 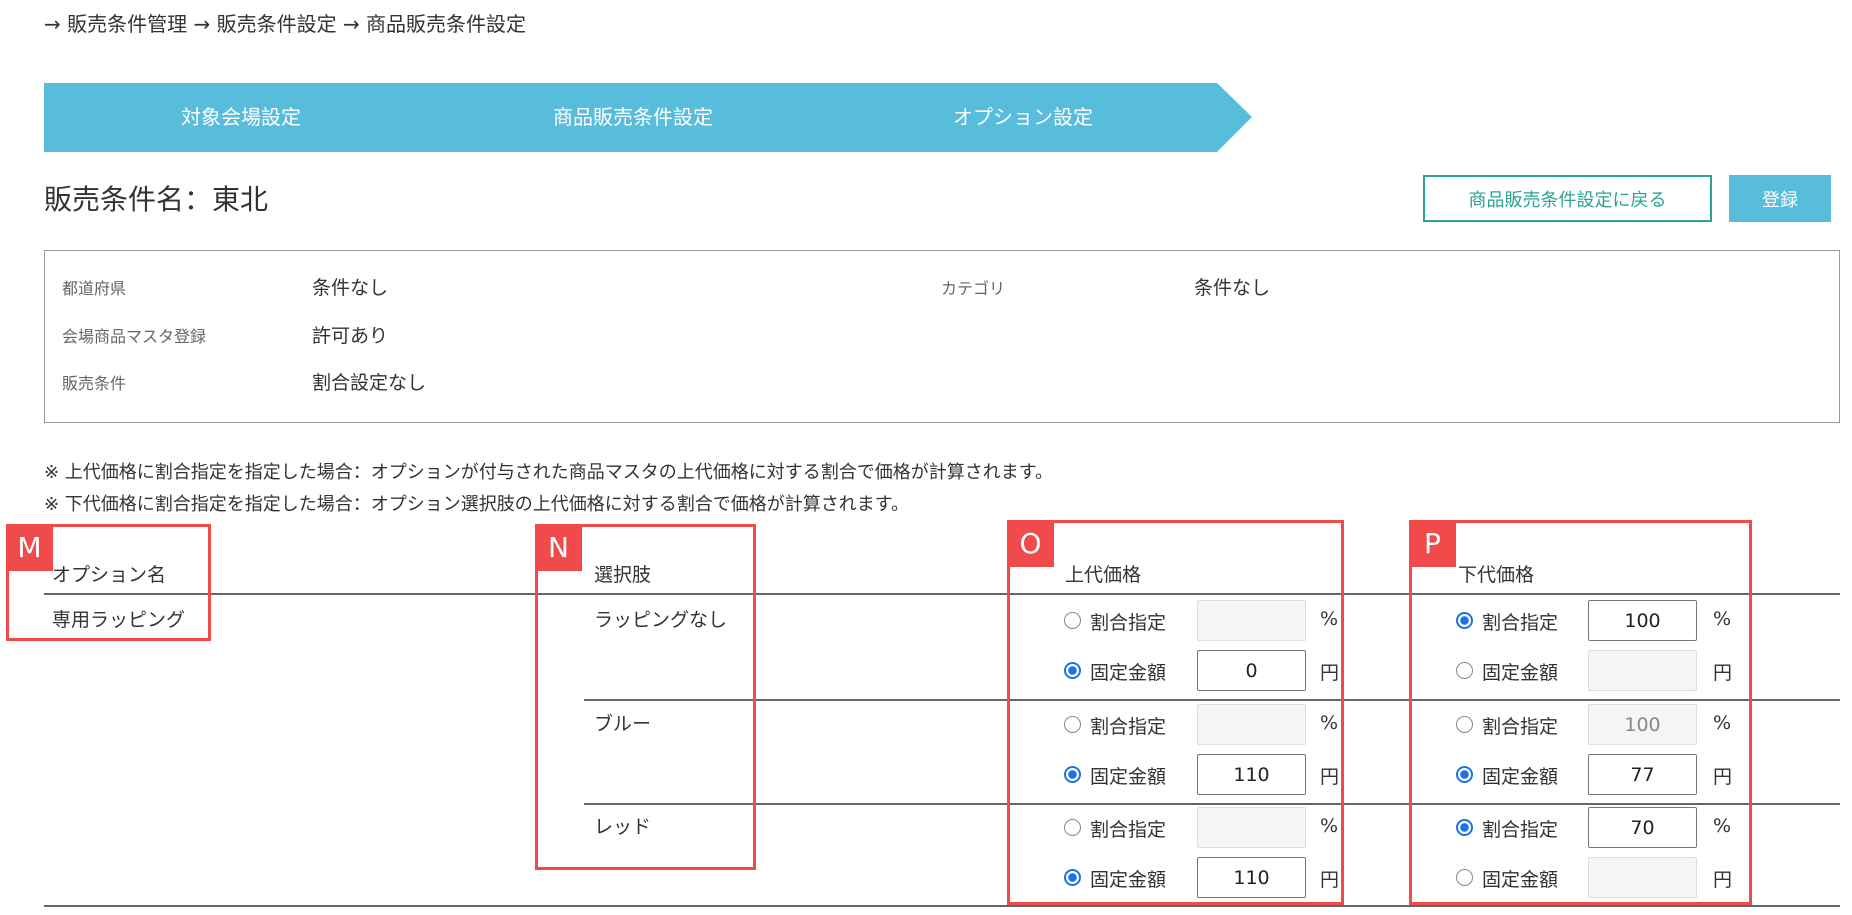 I want to click on annotation-box-m, so click(x=108, y=582).